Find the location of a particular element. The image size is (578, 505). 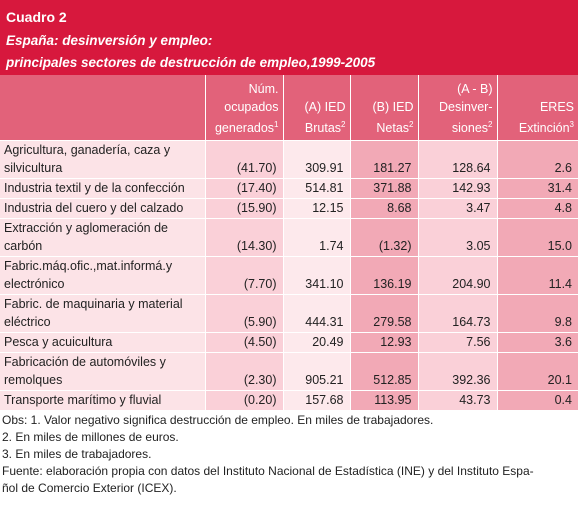

header-line: generados1 is located at coordinates (242, 126).